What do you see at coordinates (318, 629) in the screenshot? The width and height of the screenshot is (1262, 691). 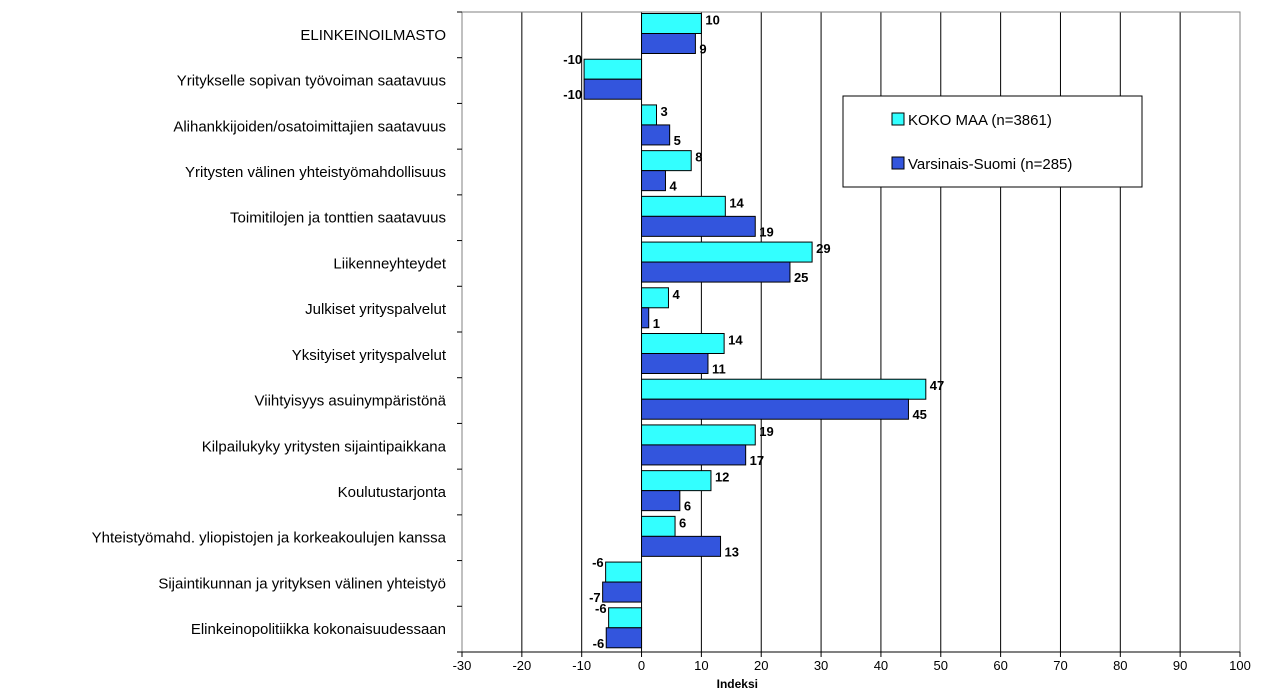 I see `category-label: Elinkeinopolitiikka kokonaisuudessaan` at bounding box center [318, 629].